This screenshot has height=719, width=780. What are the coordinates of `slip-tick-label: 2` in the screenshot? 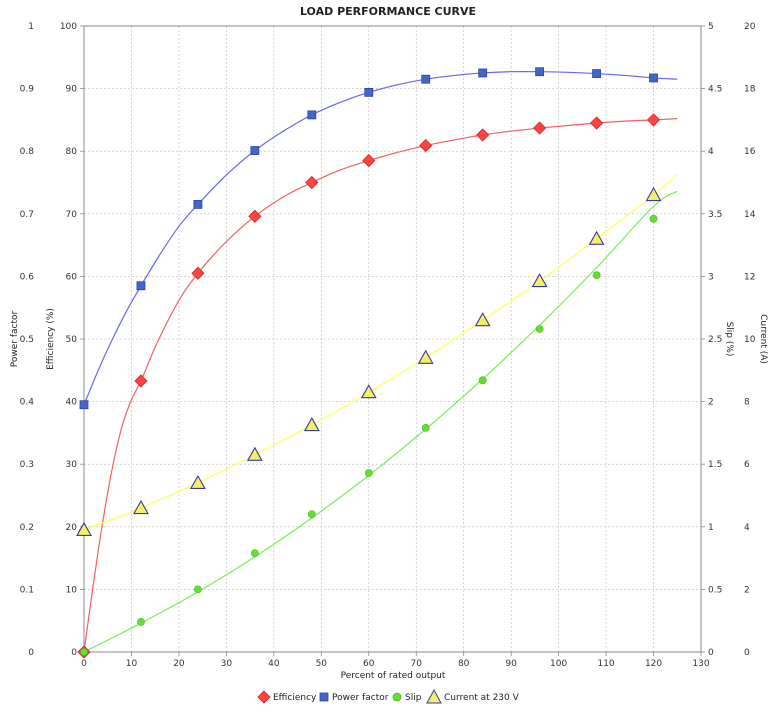 It's located at (711, 403).